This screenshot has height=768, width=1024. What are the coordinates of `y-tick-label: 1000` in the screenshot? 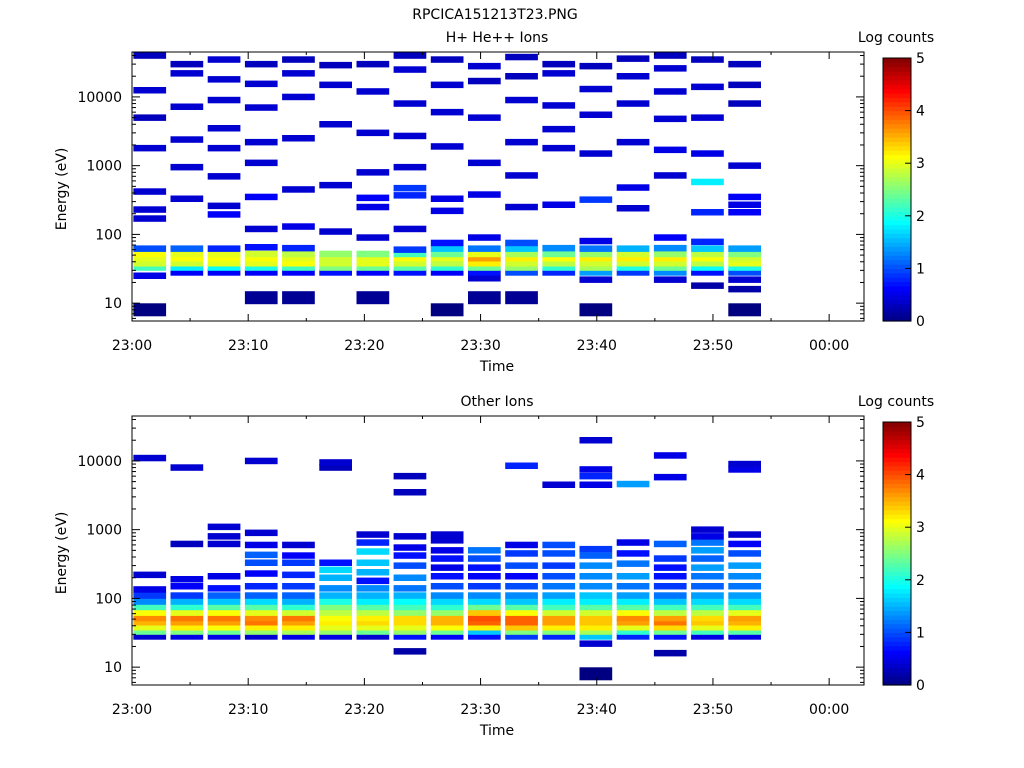 It's located at (104, 167).